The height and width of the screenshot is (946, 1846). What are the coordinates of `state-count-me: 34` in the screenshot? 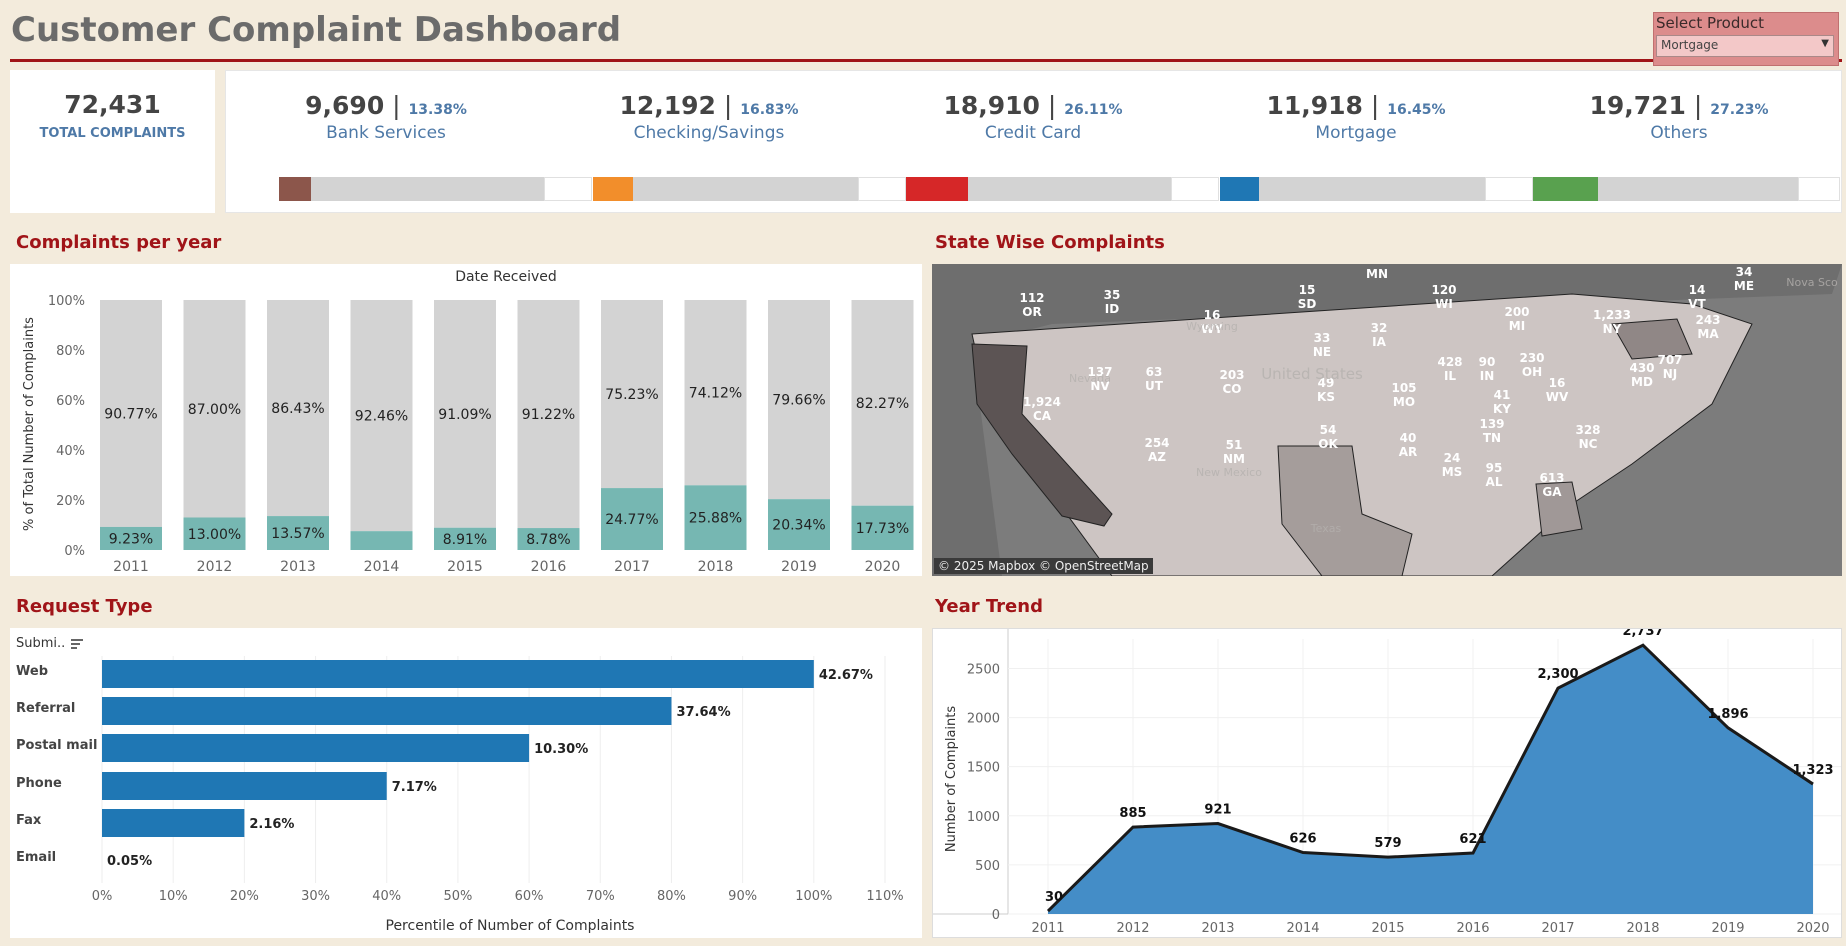 It's located at (1744, 272).